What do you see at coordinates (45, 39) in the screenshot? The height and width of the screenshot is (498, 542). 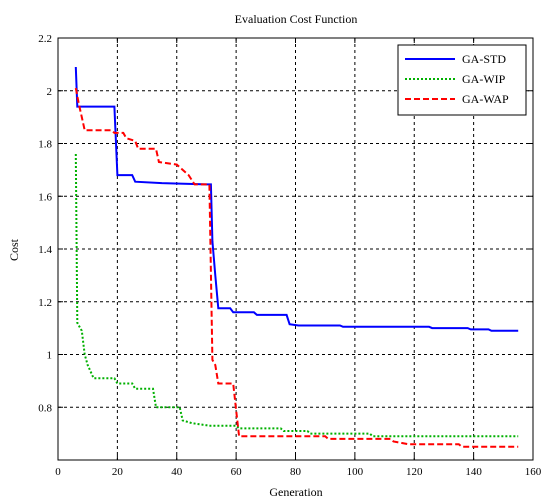 I see `y-tick-label: 2.2` at bounding box center [45, 39].